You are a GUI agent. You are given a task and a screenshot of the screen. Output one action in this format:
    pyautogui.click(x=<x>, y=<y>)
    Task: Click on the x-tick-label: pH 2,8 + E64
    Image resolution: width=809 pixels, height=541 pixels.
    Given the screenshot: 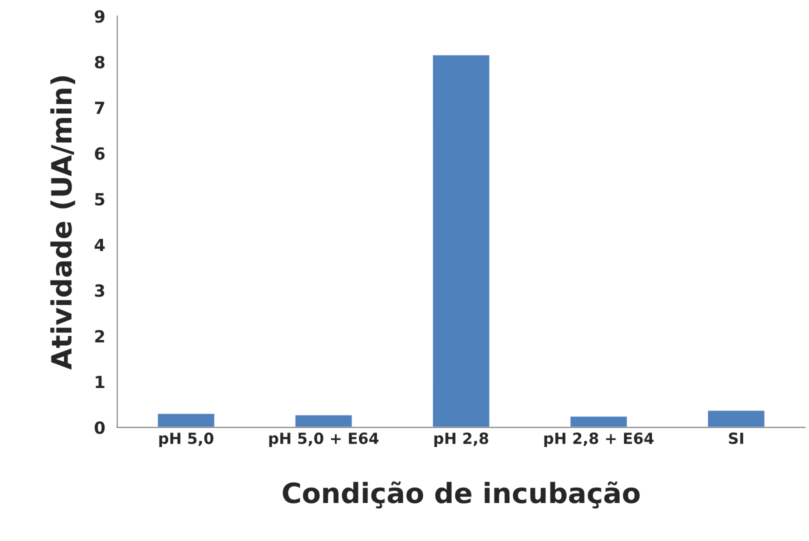 What is the action you would take?
    pyautogui.click(x=599, y=440)
    